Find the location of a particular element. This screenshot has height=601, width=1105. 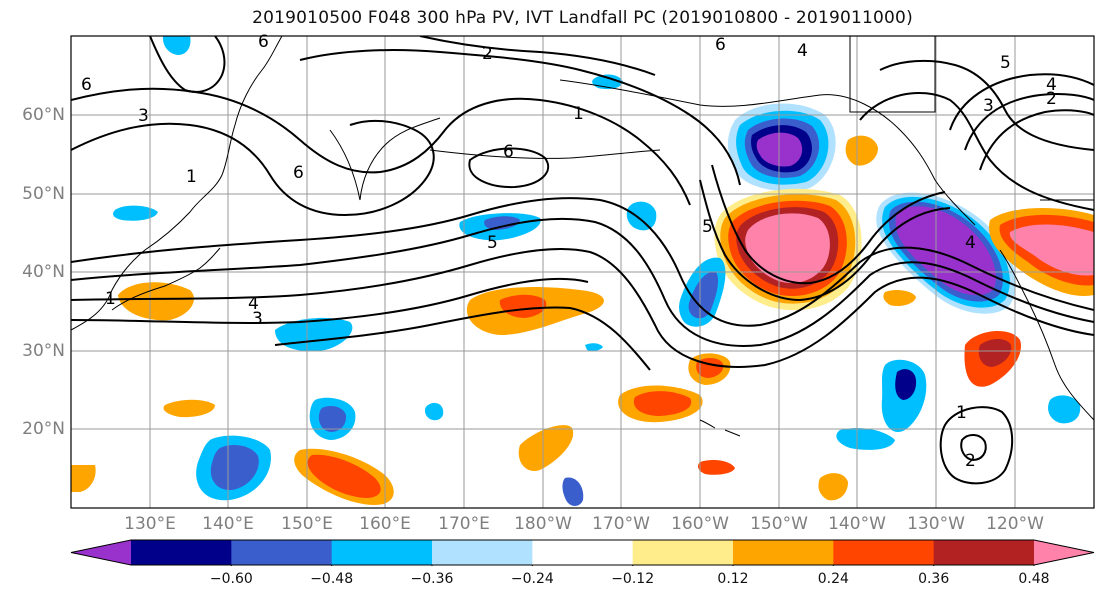

lon-label-170w: 170°W is located at coordinates (621, 524).